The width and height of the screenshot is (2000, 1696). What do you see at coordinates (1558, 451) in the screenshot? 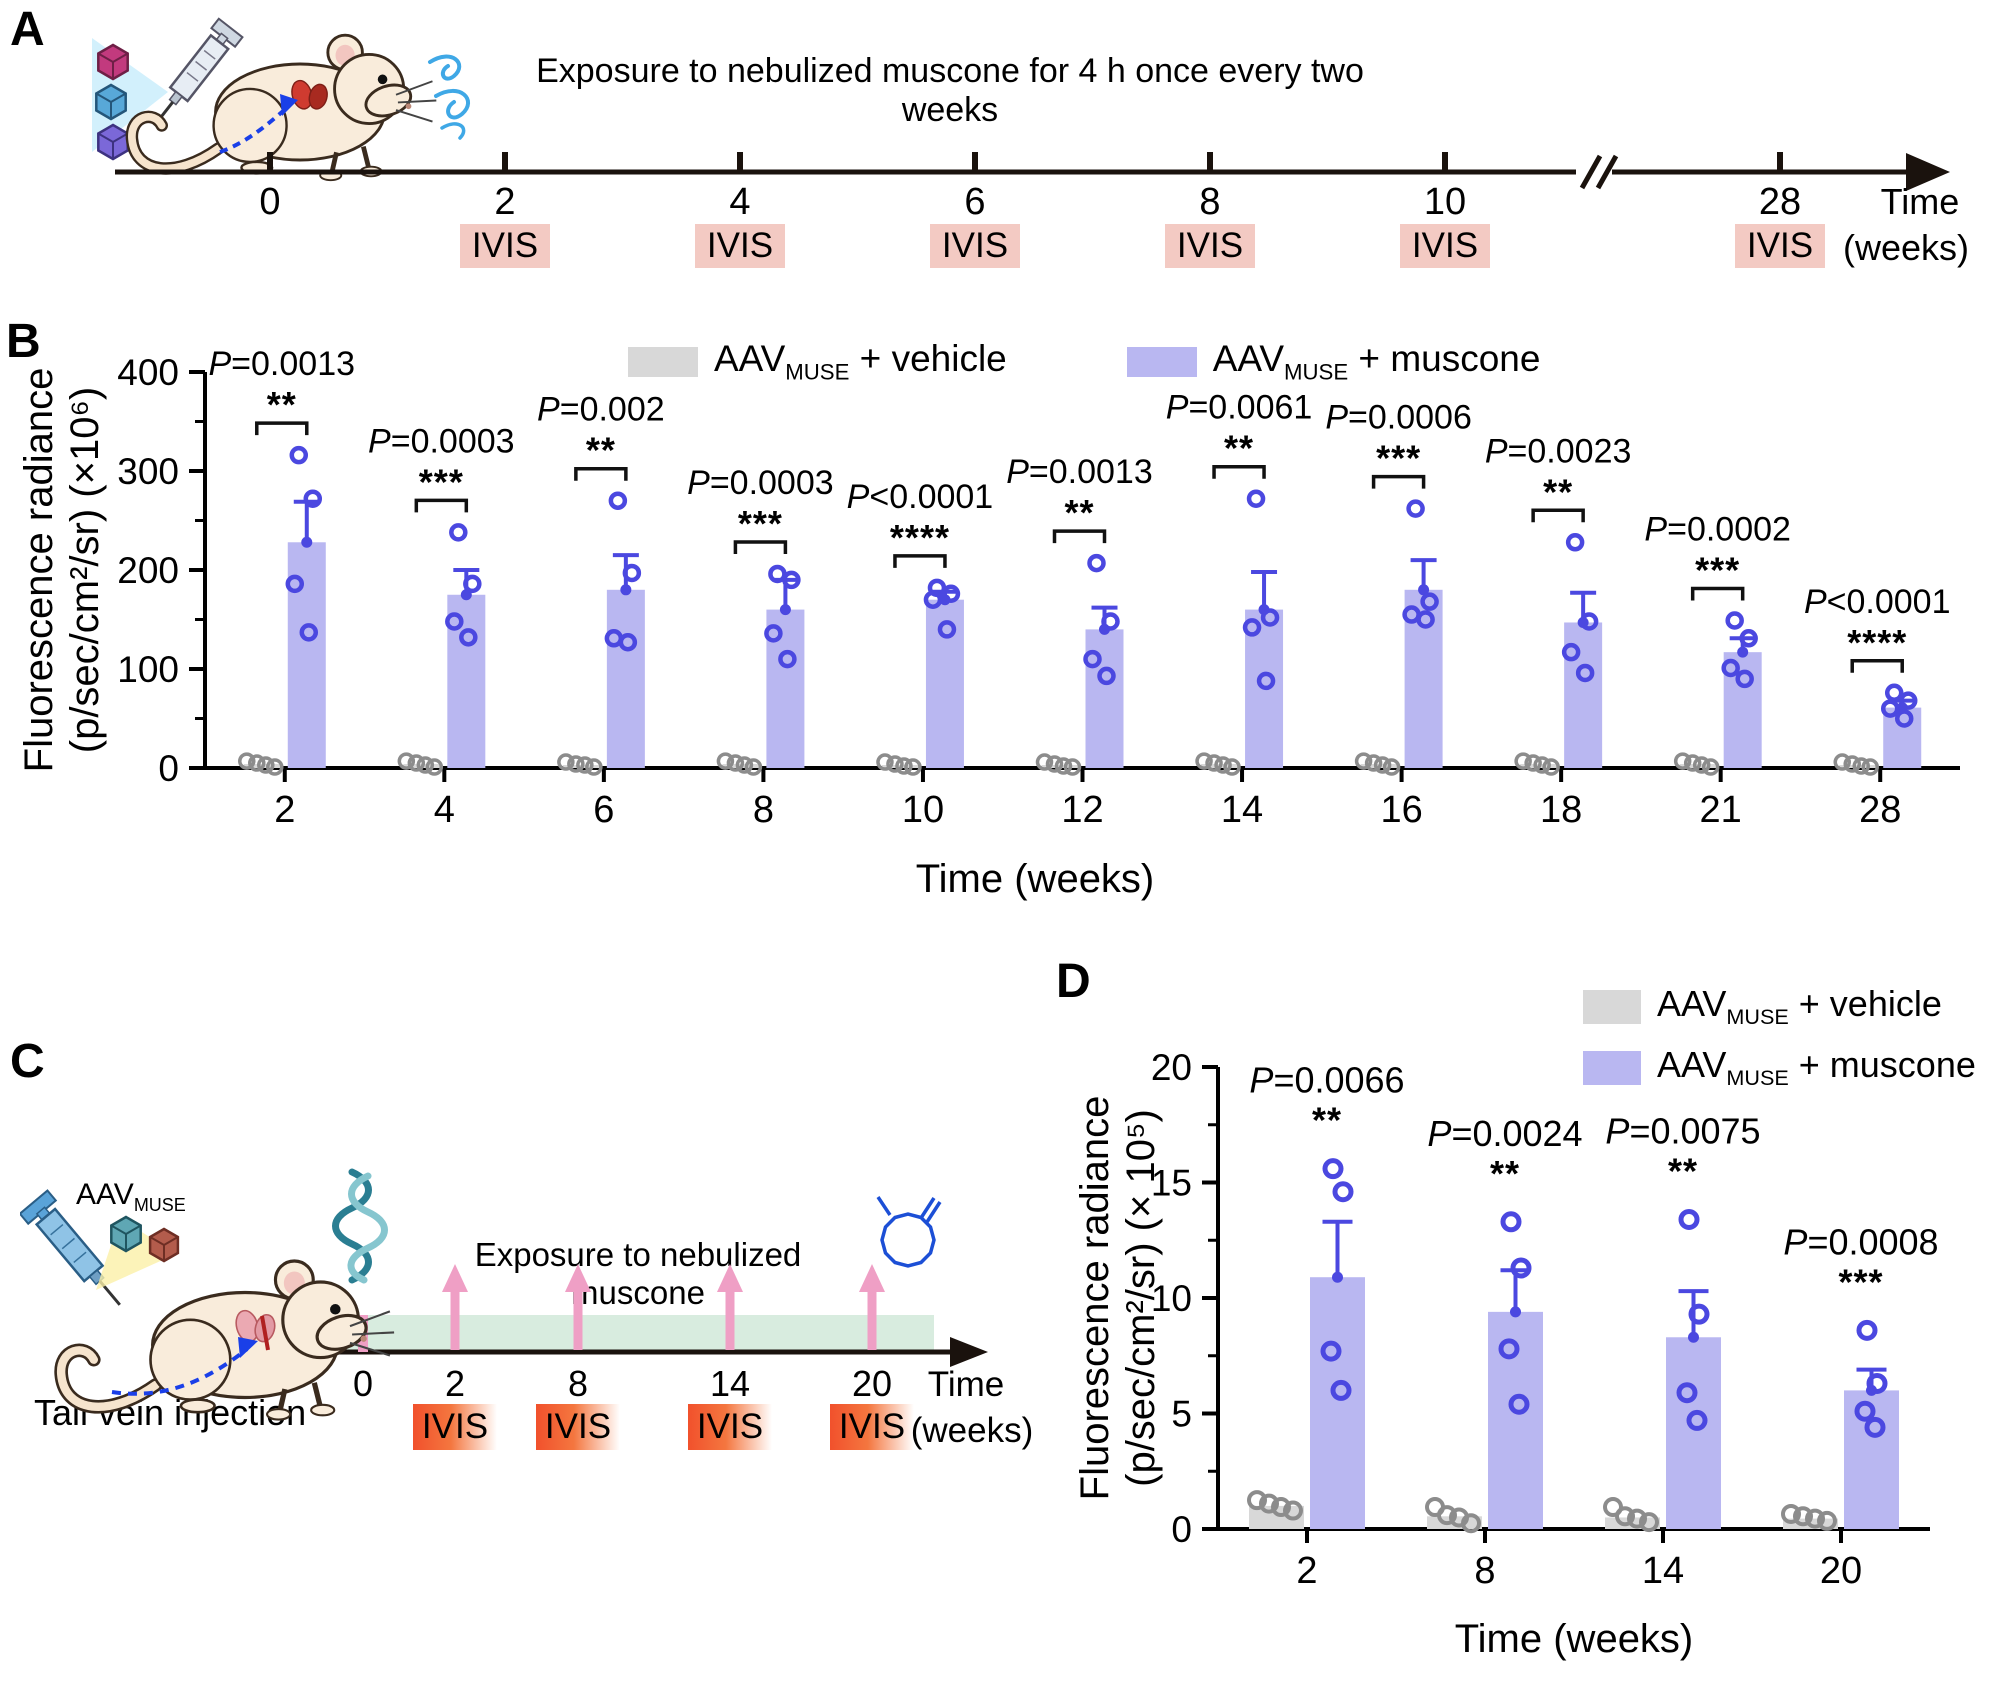
I see `p-value-label: P=0.0023` at bounding box center [1558, 451].